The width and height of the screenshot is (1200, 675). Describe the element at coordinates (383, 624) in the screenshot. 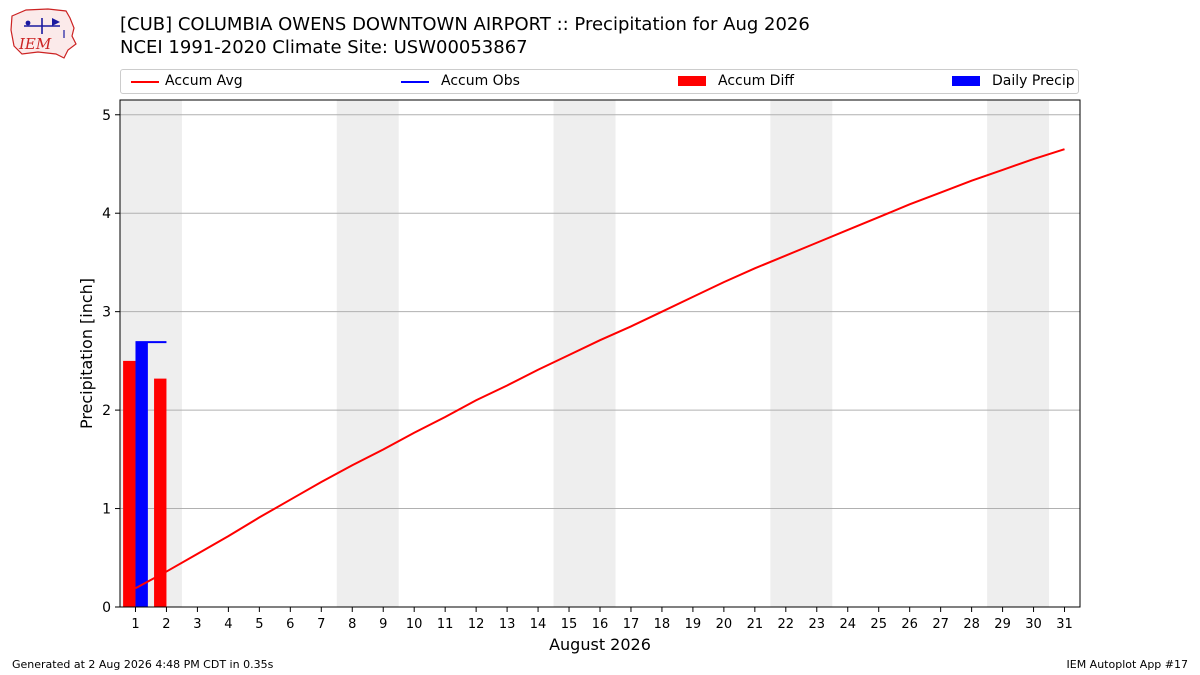

I see `x-tick-label-9: 9` at that location.